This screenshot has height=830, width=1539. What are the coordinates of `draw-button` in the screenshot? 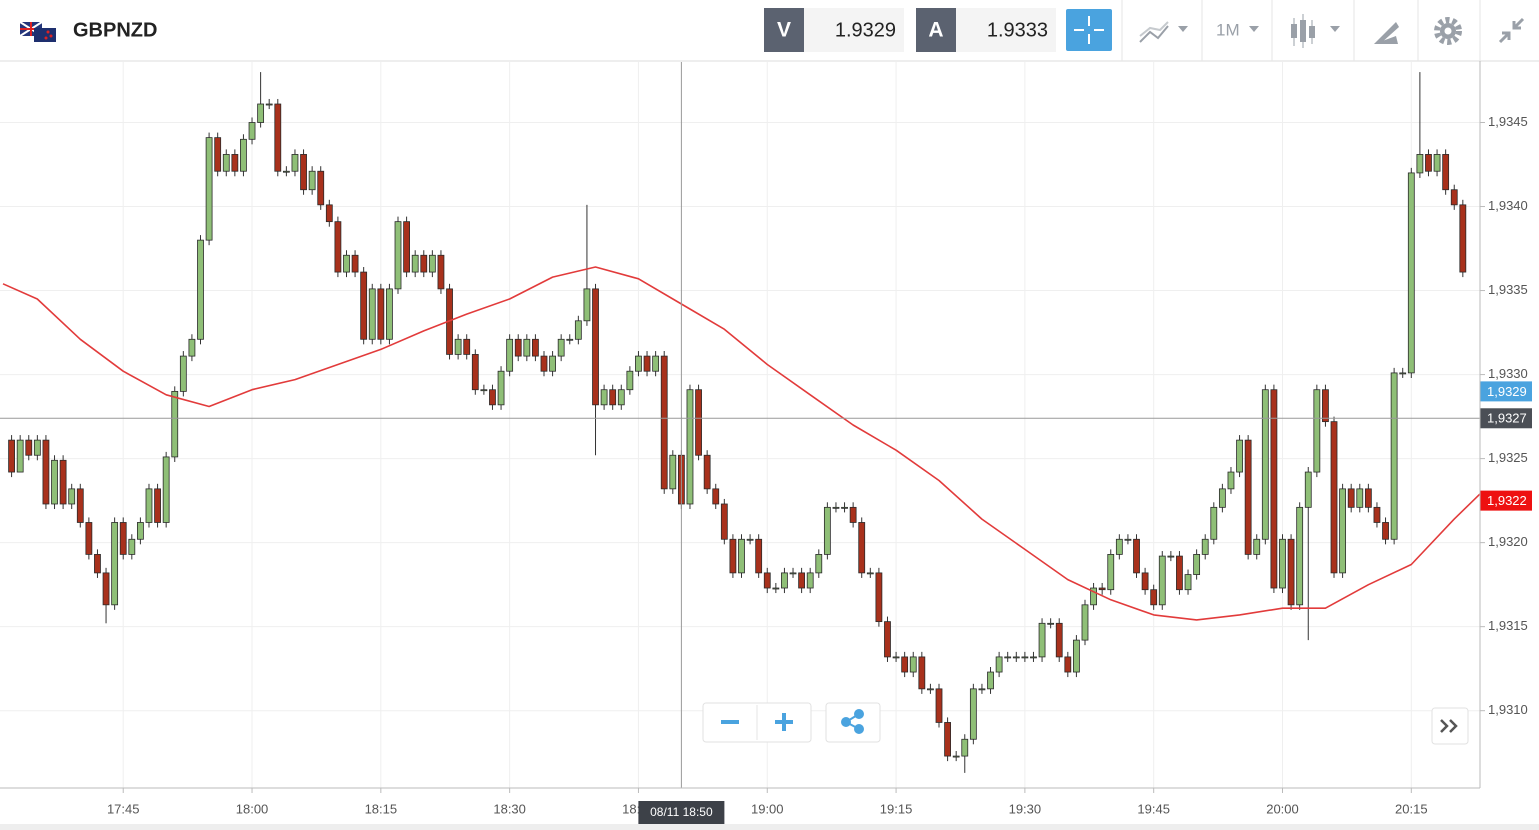 It's located at (1386, 33).